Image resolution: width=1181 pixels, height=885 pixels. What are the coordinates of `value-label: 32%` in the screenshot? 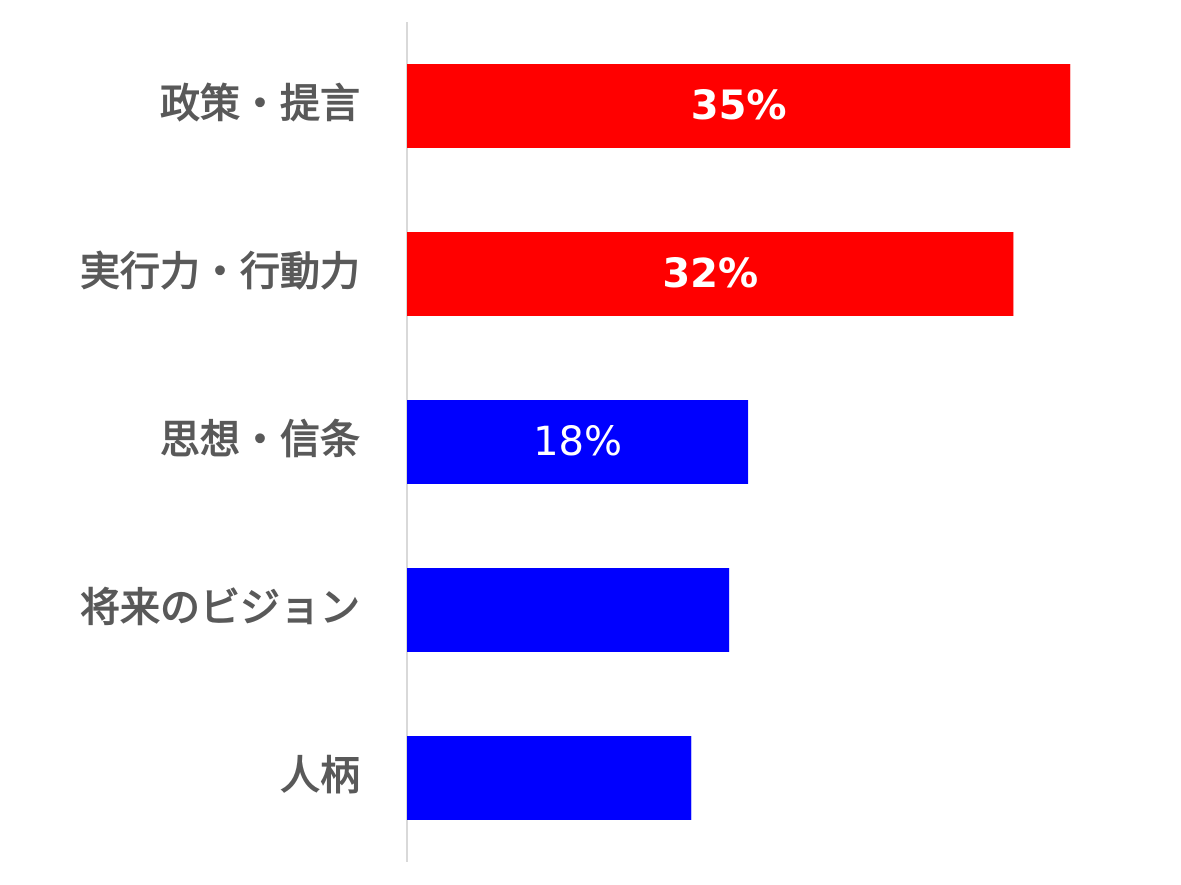 It's located at (710, 274).